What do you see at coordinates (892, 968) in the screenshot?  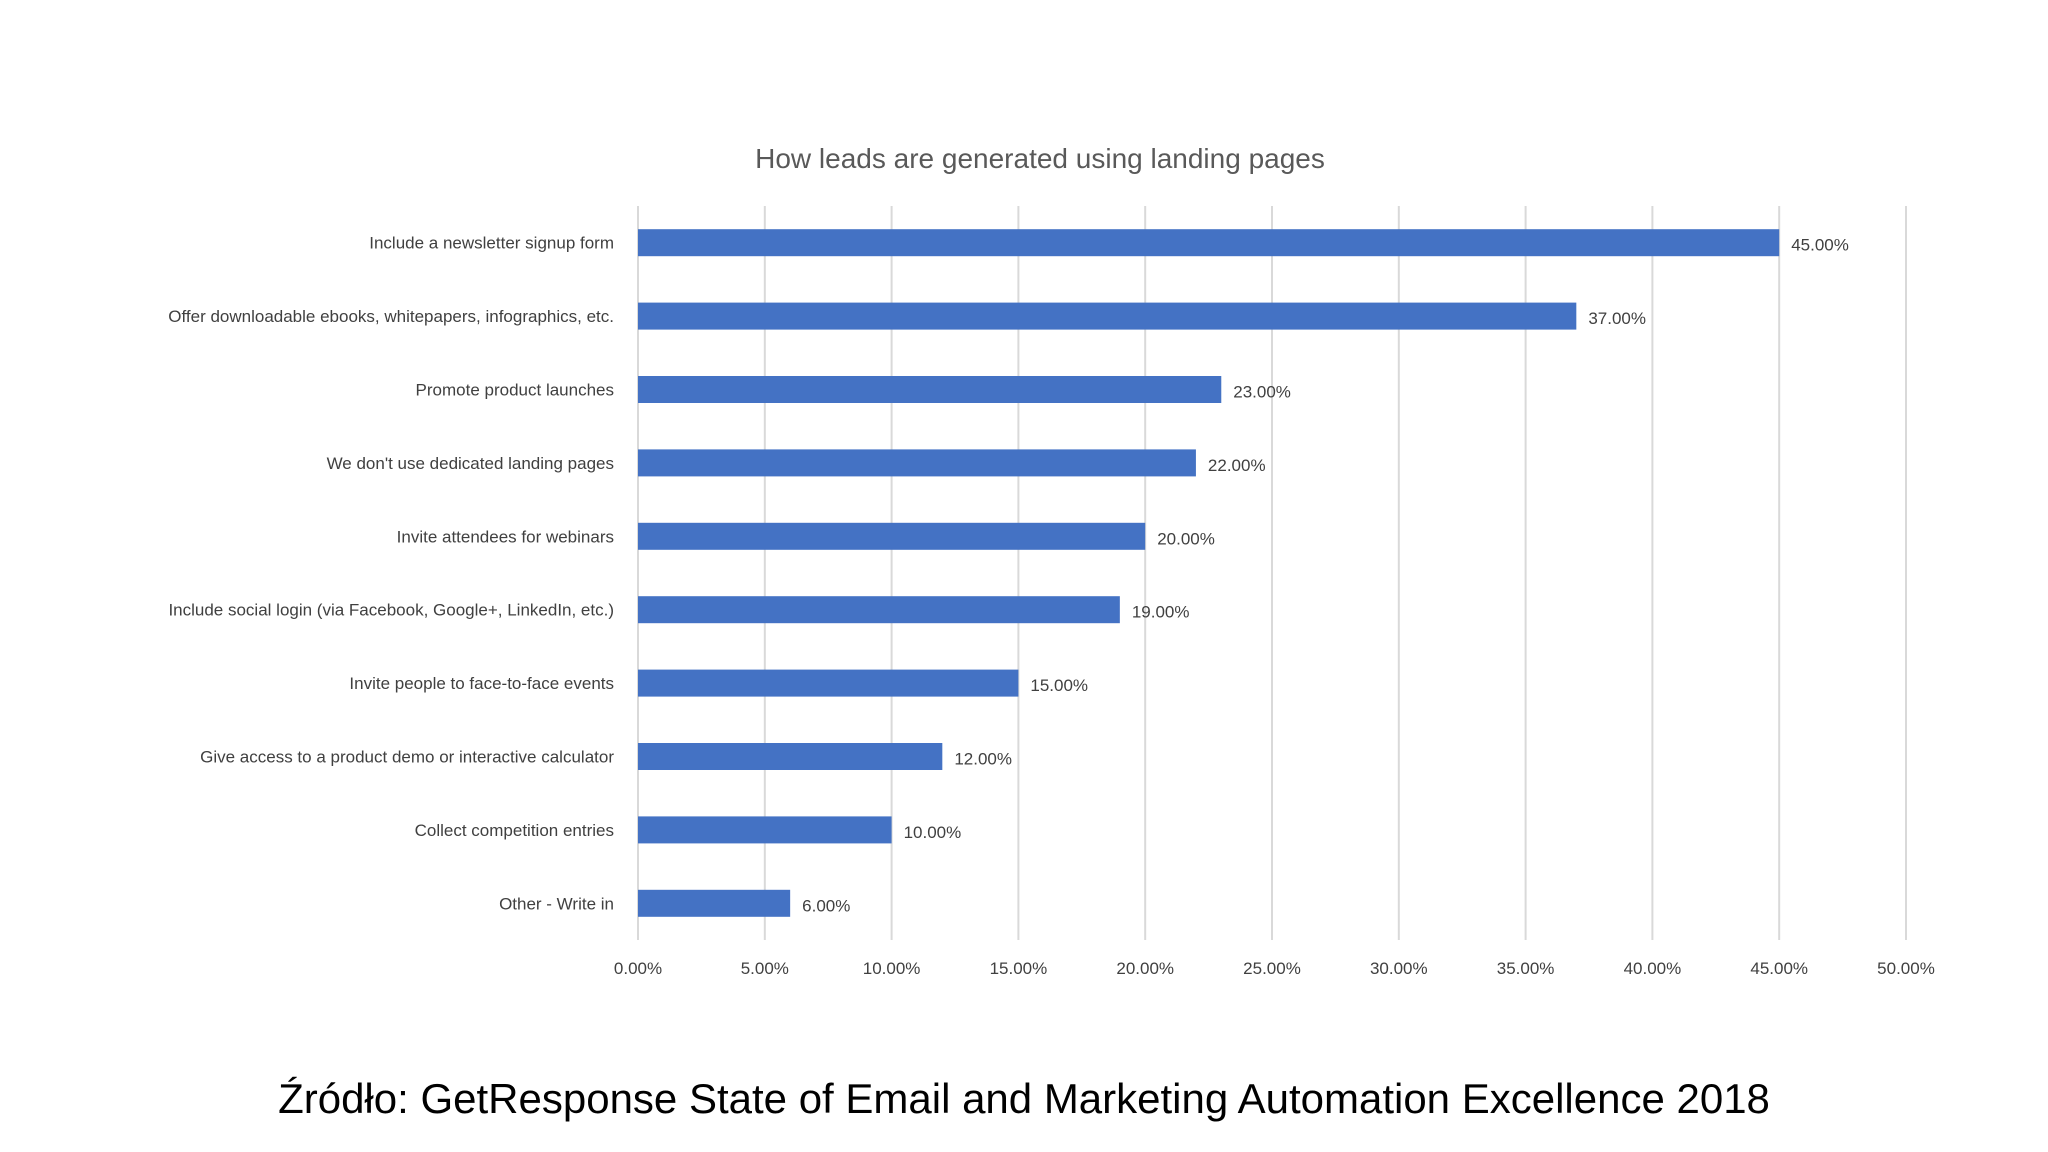 I see `x-tick-label: 10.00%` at bounding box center [892, 968].